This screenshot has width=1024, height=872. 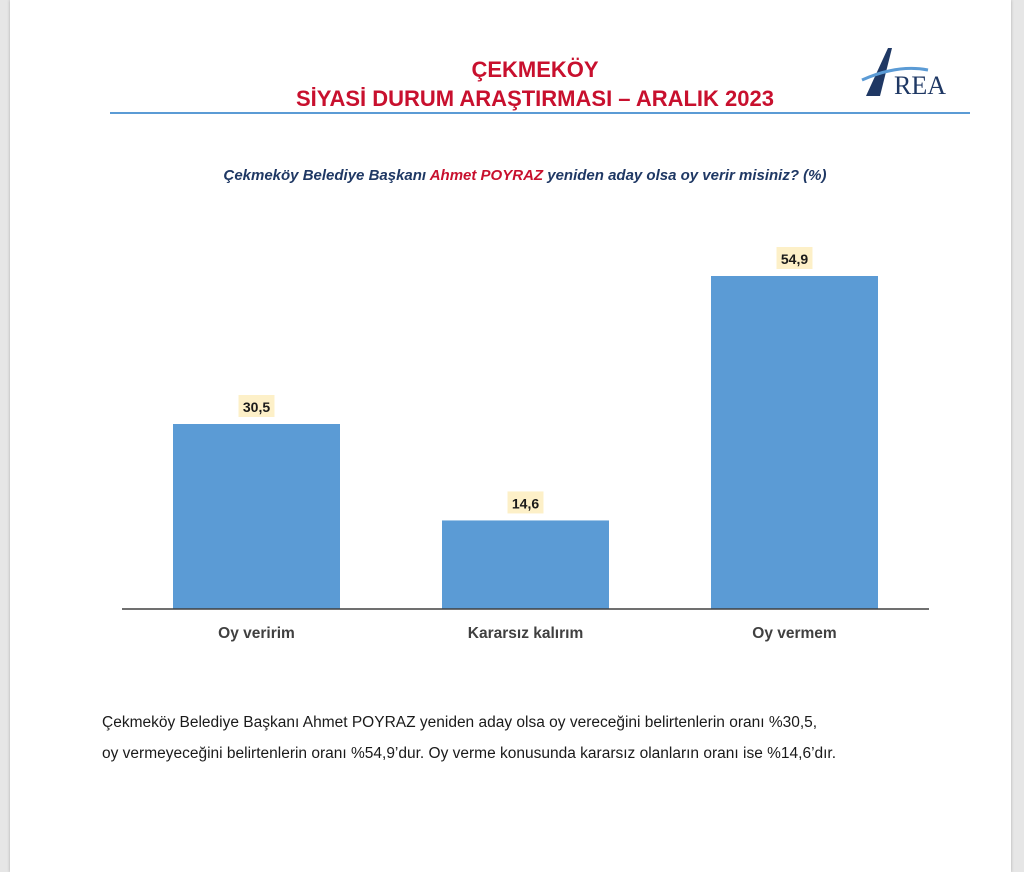 What do you see at coordinates (920, 85) in the screenshot?
I see `logo-text: REA` at bounding box center [920, 85].